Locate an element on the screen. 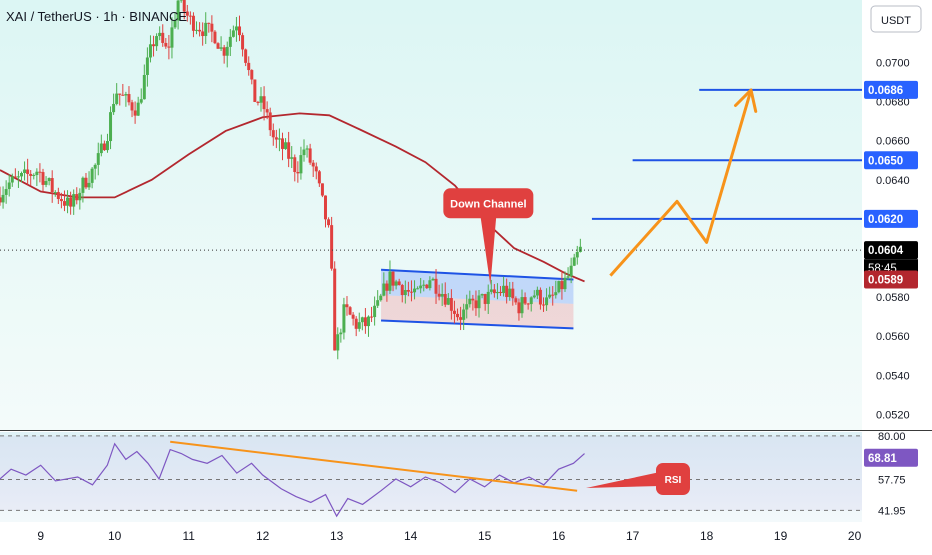  channel-lower-line is located at coordinates (477, 324).